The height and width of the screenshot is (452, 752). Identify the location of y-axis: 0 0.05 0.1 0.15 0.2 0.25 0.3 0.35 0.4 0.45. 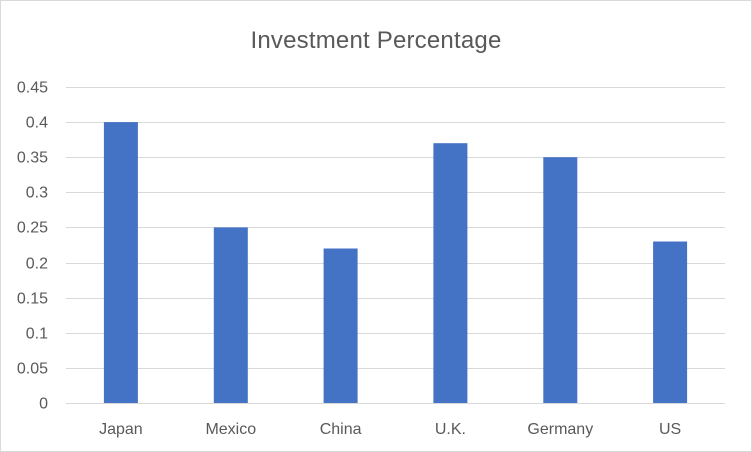
(32, 246).